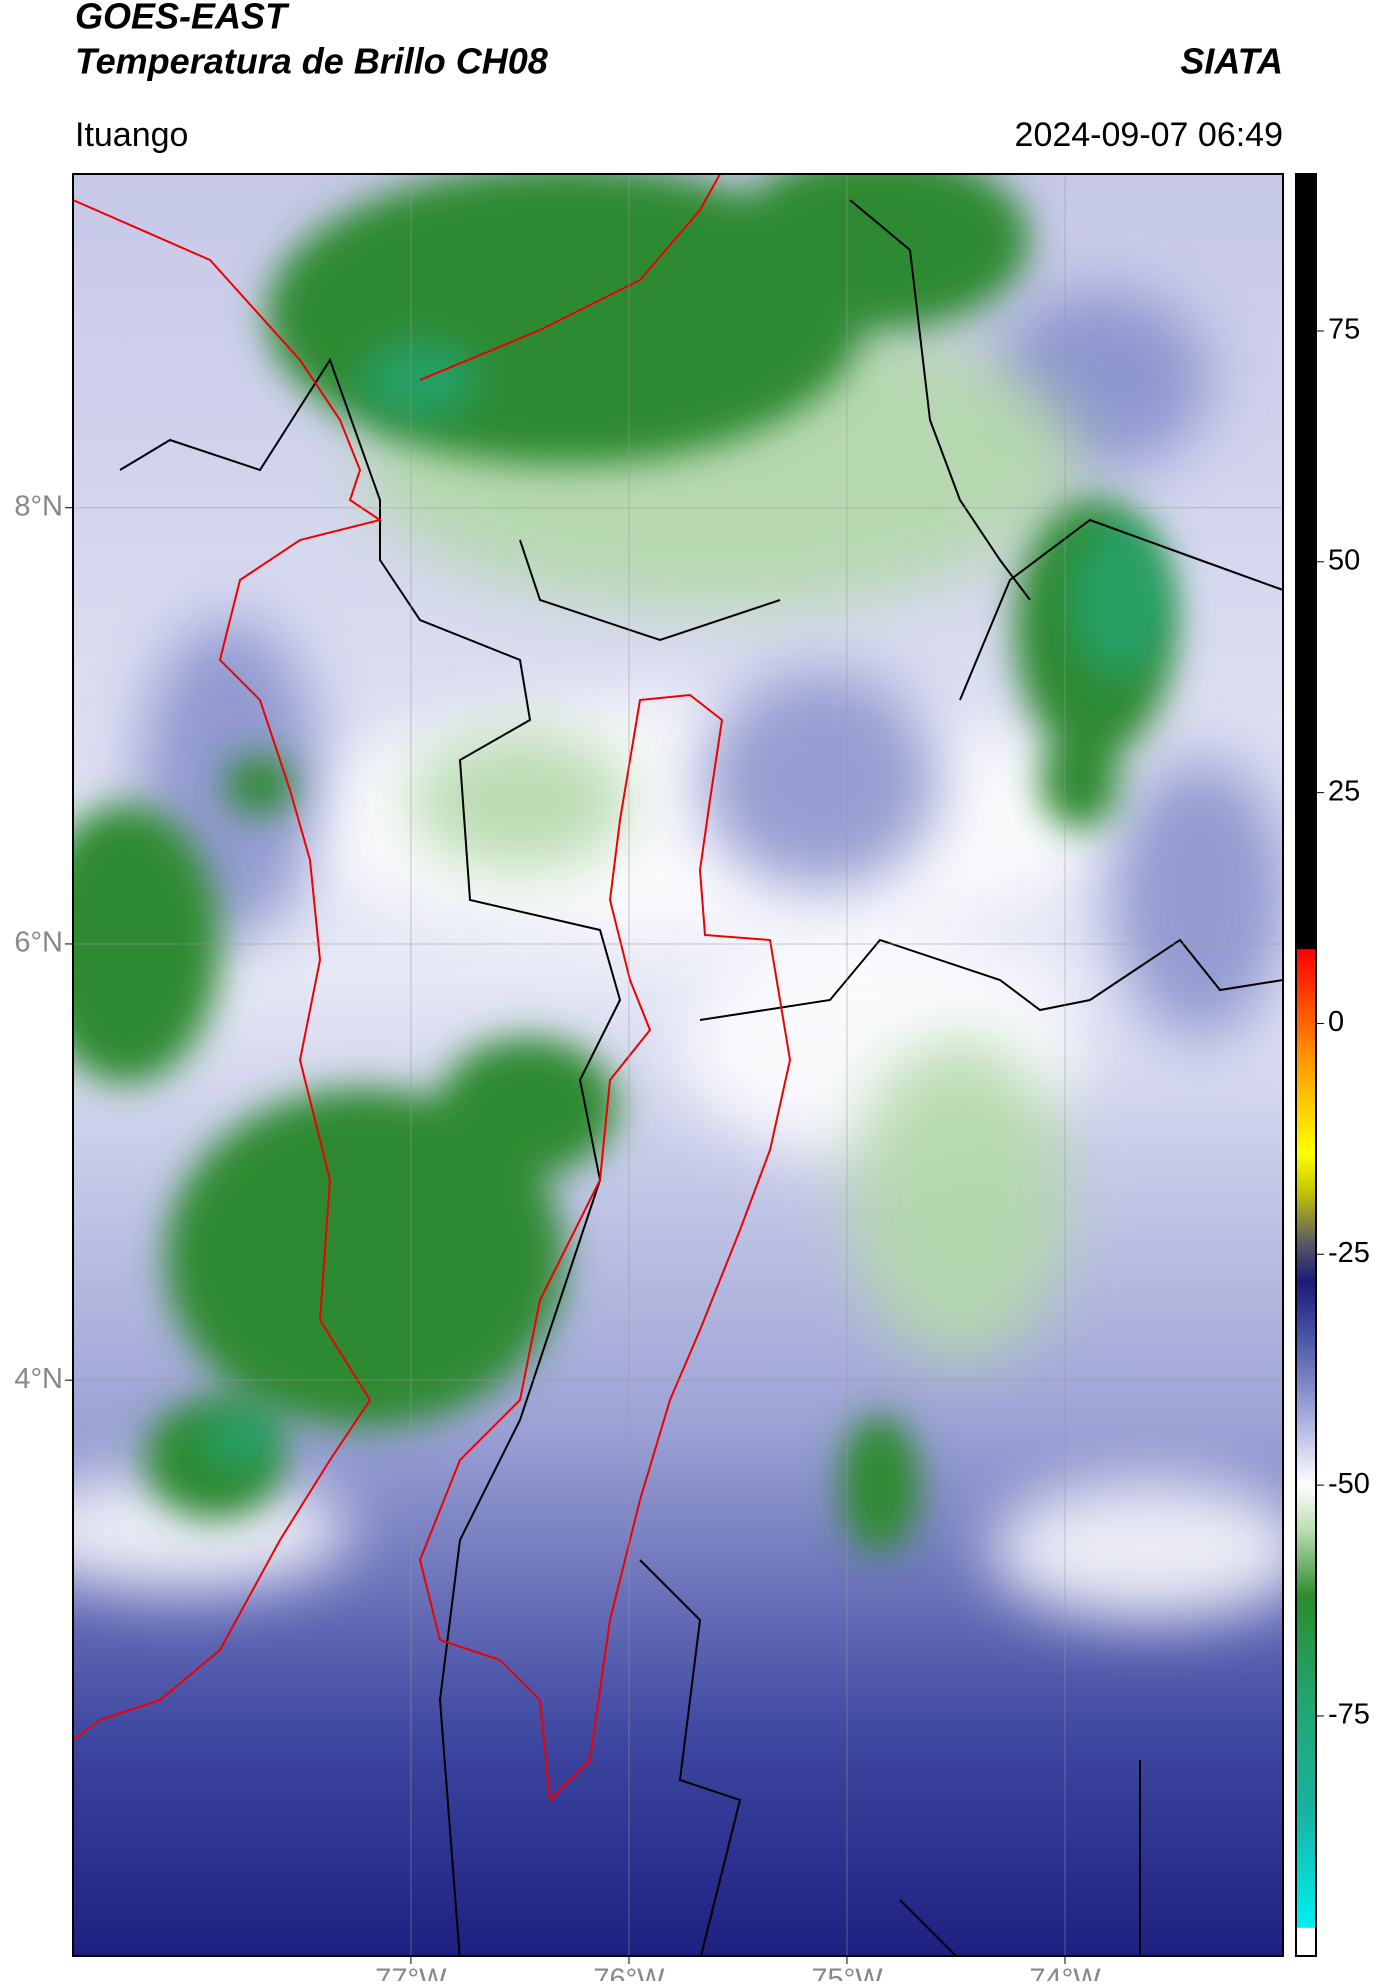  Describe the element at coordinates (1336, 1022) in the screenshot. I see `colorbar-tick-label: 0` at that location.